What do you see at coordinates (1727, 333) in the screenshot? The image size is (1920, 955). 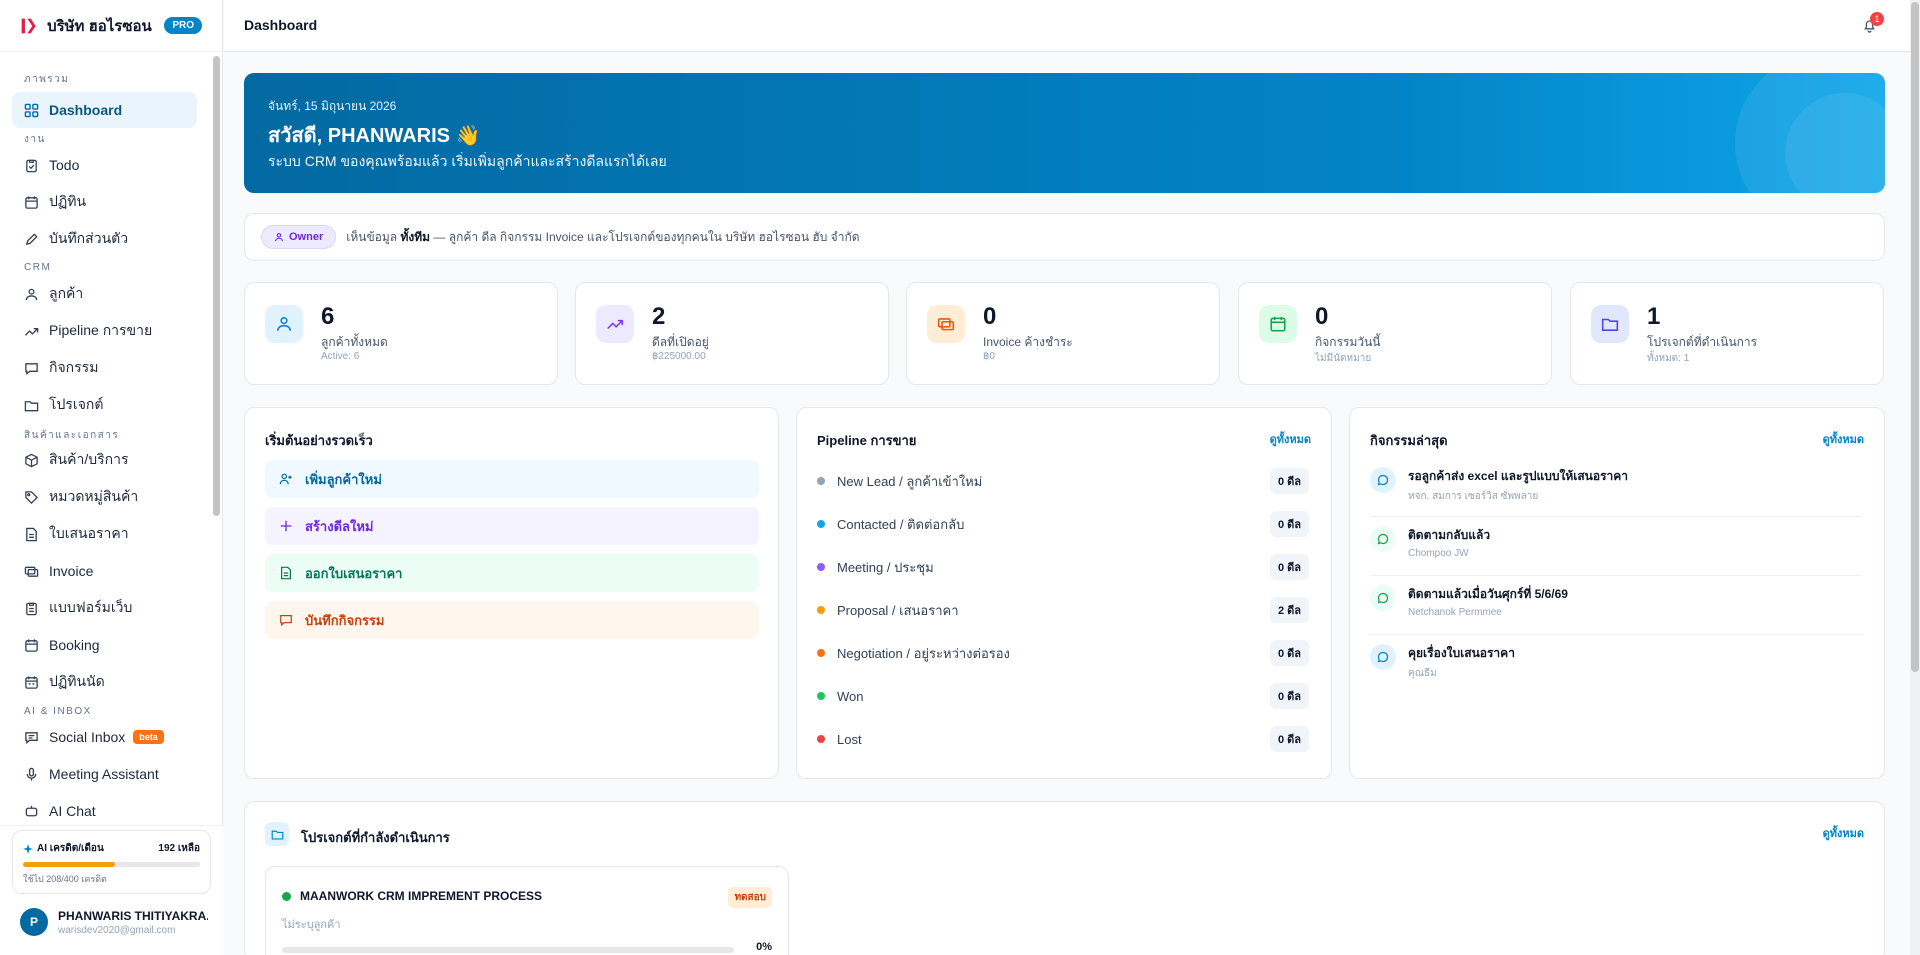 I see `stat-card-projects: 1 โปรเจกต์ที่ดำเนินการ ทั้งหมด: 1` at bounding box center [1727, 333].